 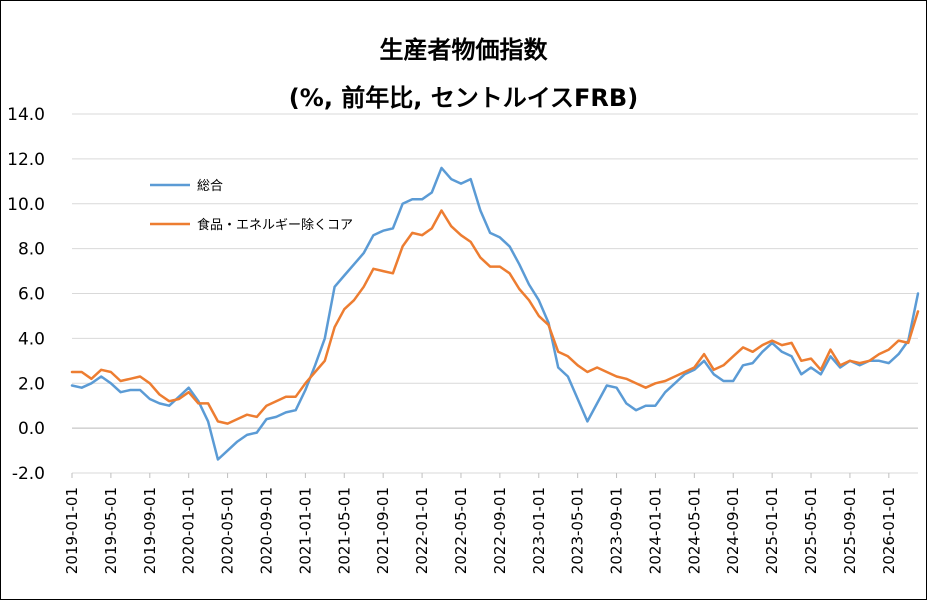 I want to click on y-tick-label: 10.0, so click(x=26, y=205).